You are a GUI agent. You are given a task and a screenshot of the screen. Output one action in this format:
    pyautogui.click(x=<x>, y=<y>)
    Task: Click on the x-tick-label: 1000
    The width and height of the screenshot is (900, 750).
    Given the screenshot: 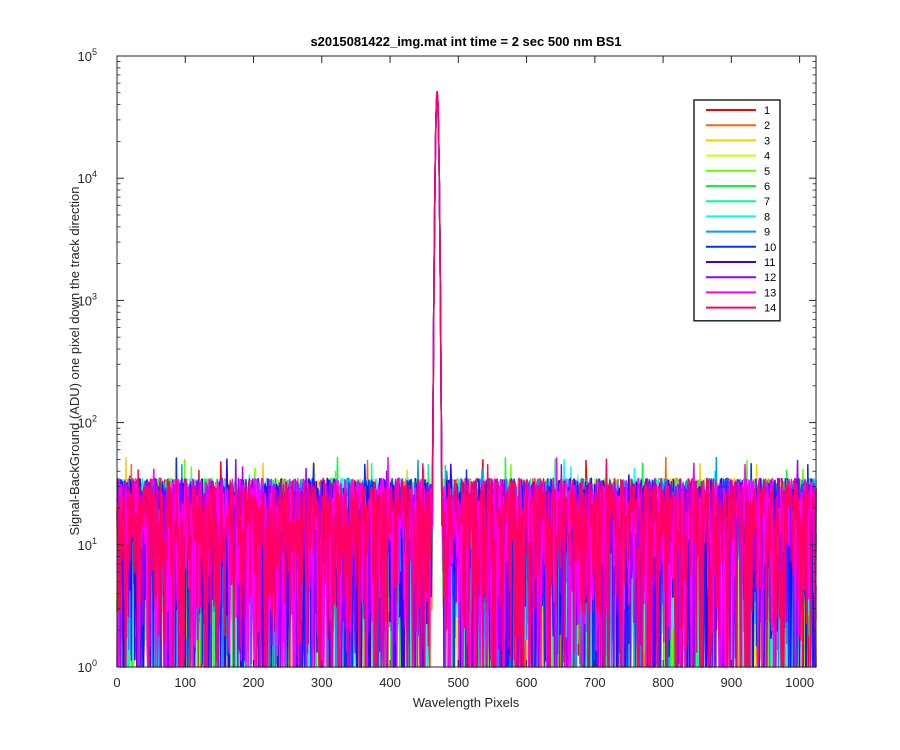 What is the action you would take?
    pyautogui.click(x=799, y=682)
    